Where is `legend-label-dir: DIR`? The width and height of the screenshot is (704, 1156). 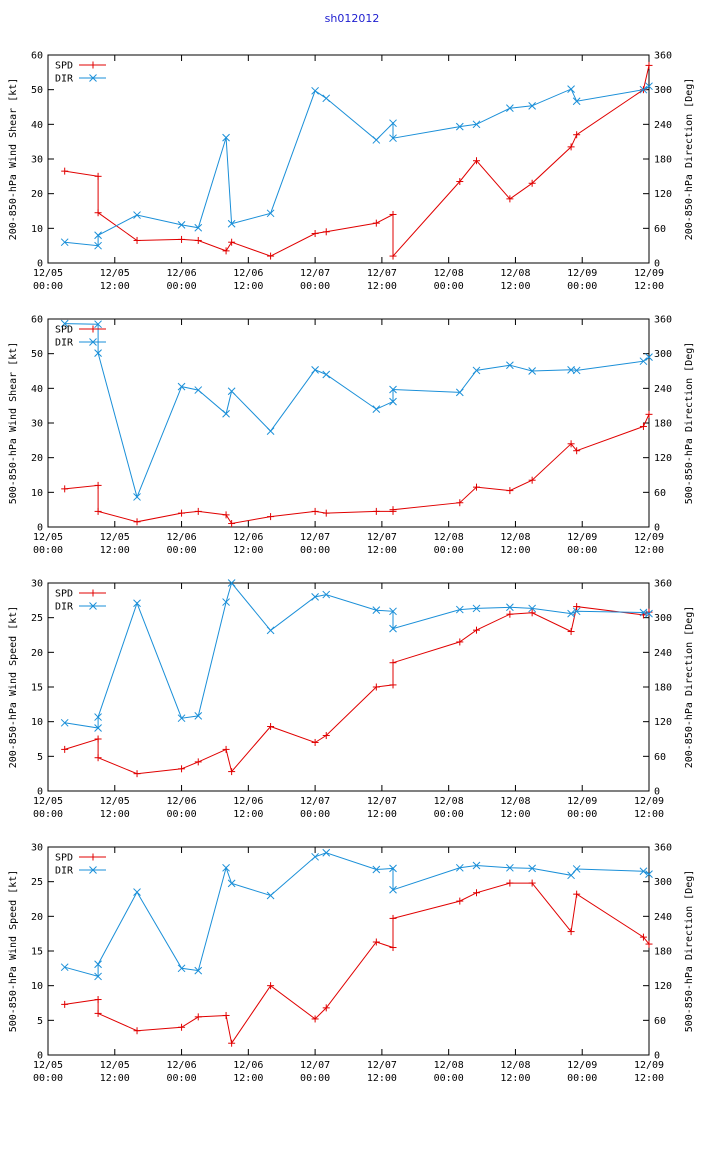
legend-label-dir: DIR is located at coordinates (64, 871).